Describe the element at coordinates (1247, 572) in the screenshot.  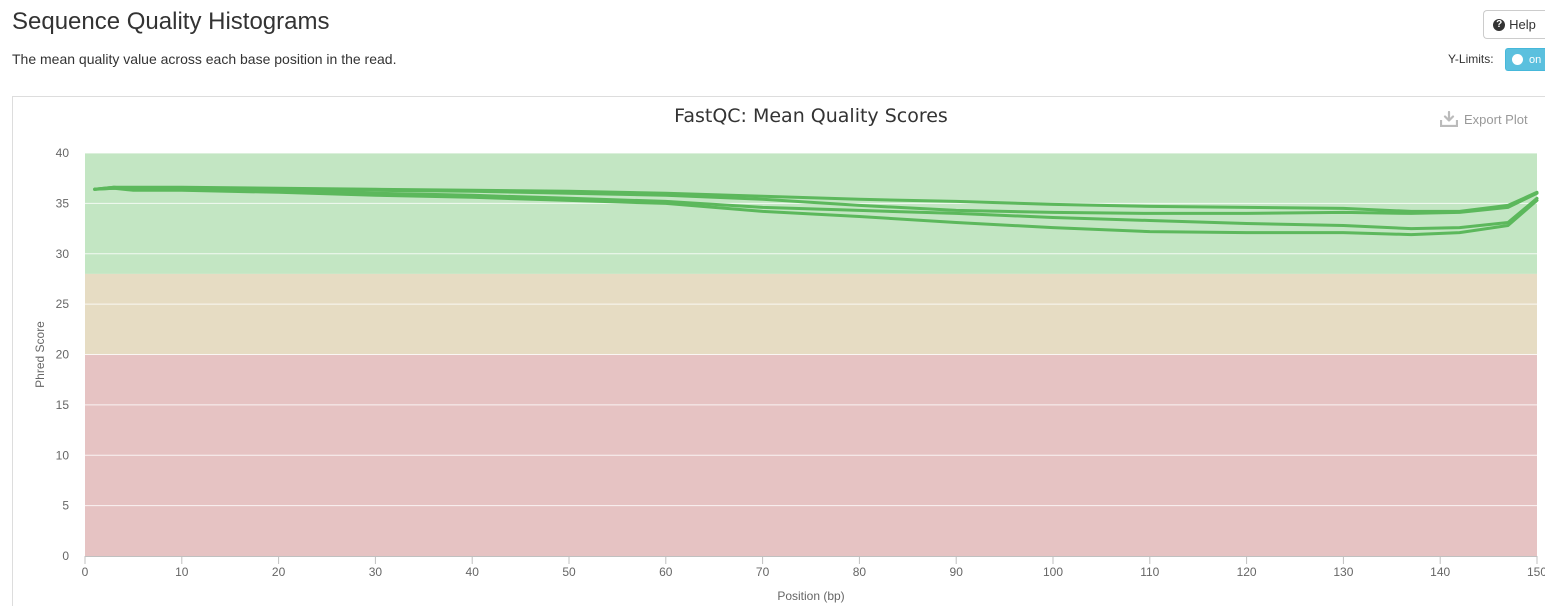
I see `x-tick-label: 120` at that location.